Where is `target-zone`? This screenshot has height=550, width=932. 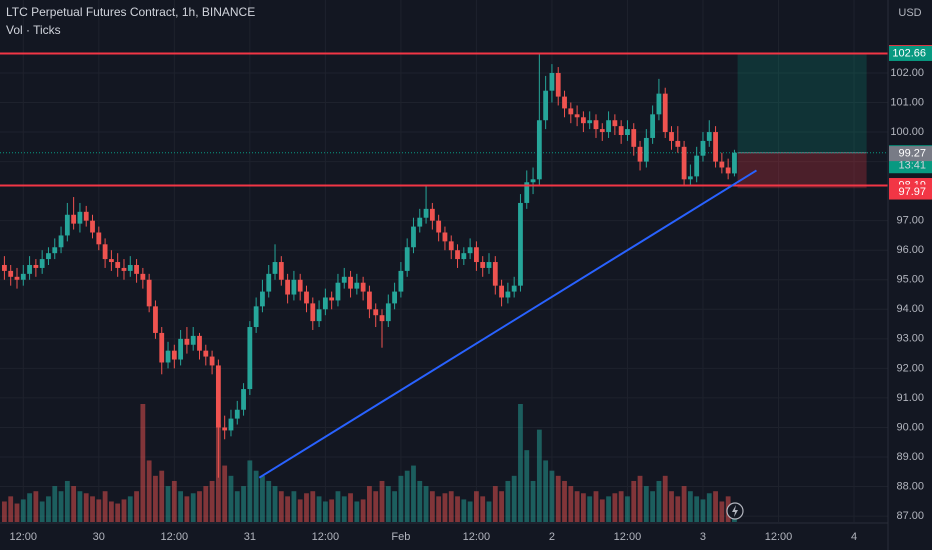 target-zone is located at coordinates (802, 103).